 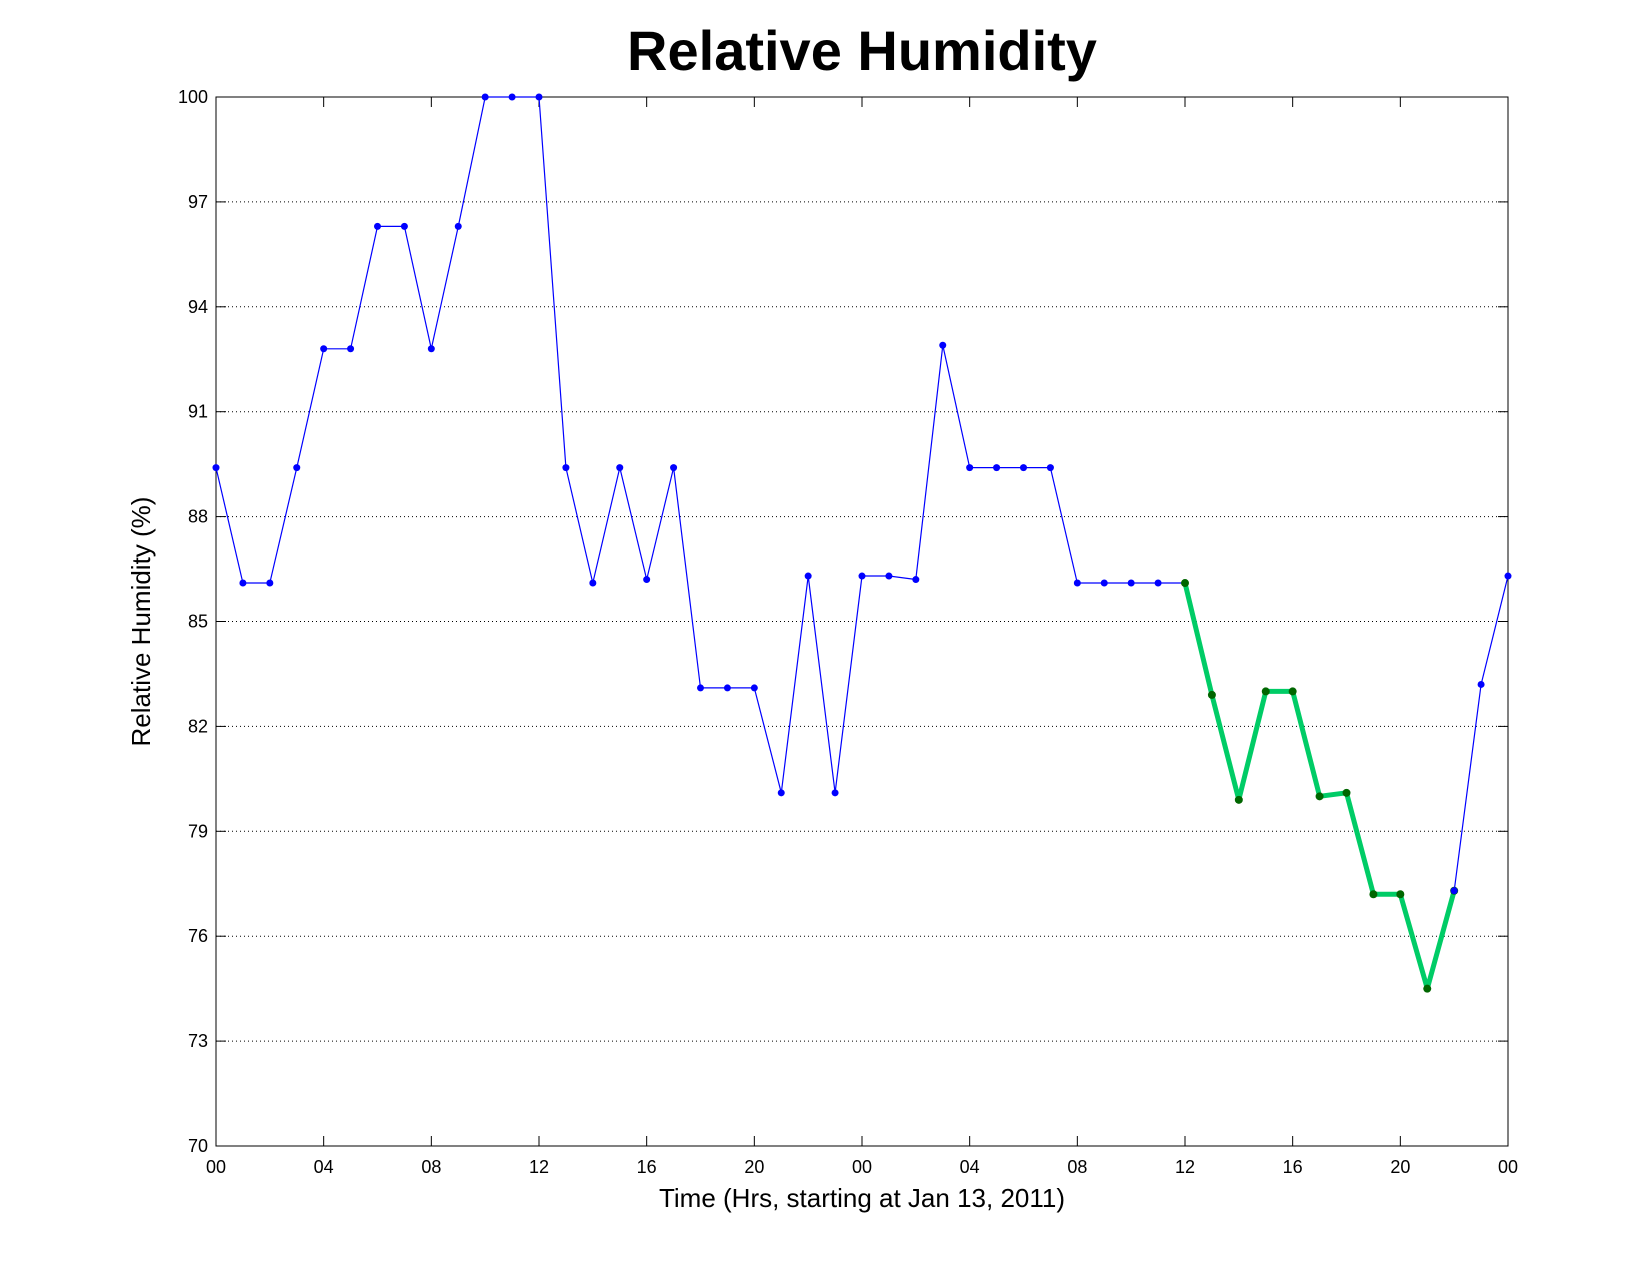 I want to click on y-tick-label: 76, so click(x=198, y=936).